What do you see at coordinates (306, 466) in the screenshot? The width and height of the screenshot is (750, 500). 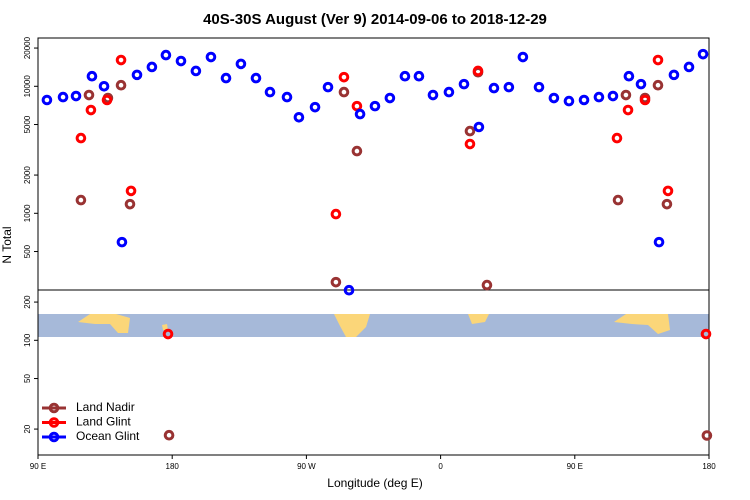 I see `x-tick-label: 90 W` at bounding box center [306, 466].